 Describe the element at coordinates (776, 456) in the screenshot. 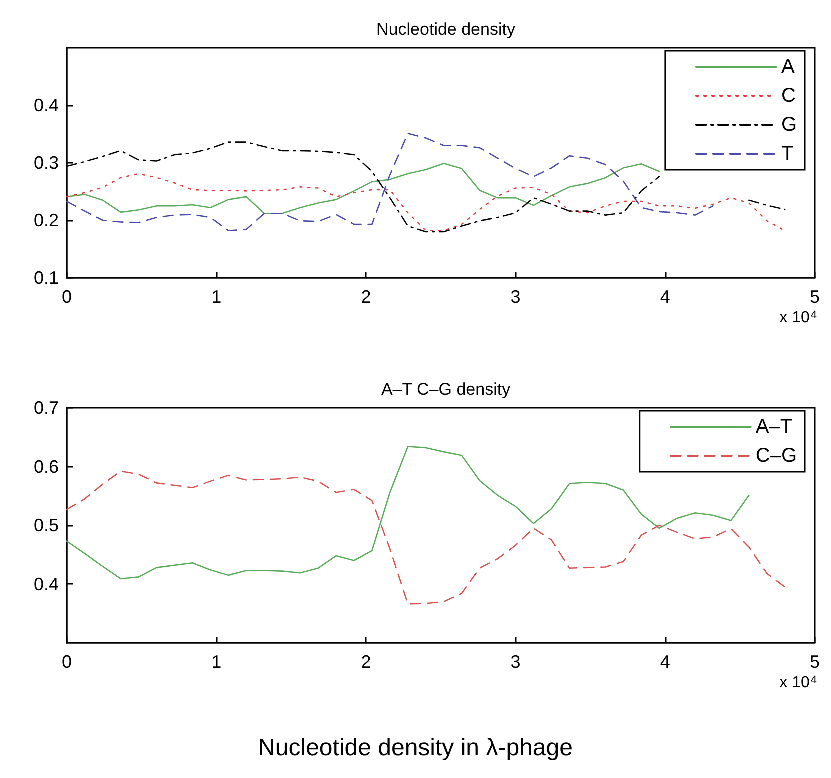

I see `legend-label: C–G` at that location.